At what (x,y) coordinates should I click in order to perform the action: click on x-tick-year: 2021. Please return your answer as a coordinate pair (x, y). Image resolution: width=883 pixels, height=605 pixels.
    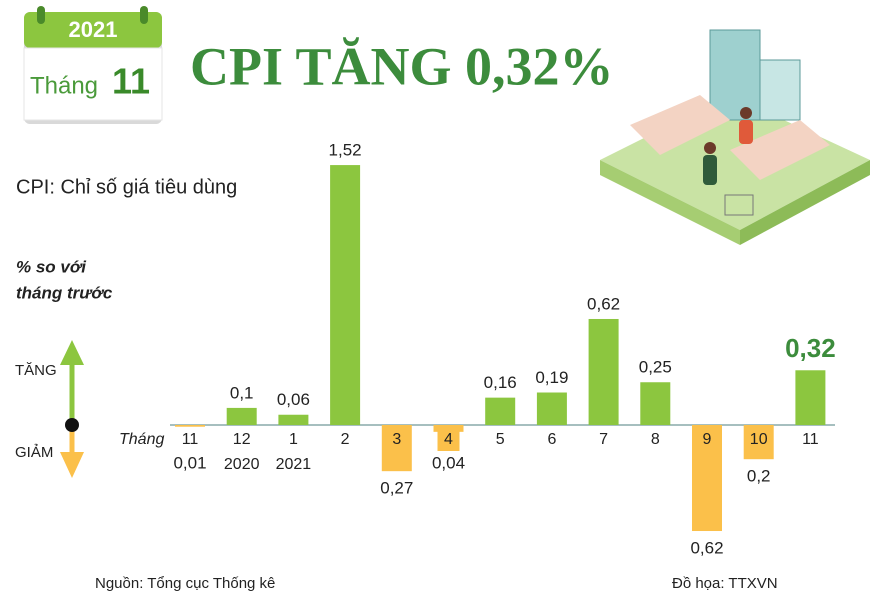
    Looking at the image, I should click on (294, 464).